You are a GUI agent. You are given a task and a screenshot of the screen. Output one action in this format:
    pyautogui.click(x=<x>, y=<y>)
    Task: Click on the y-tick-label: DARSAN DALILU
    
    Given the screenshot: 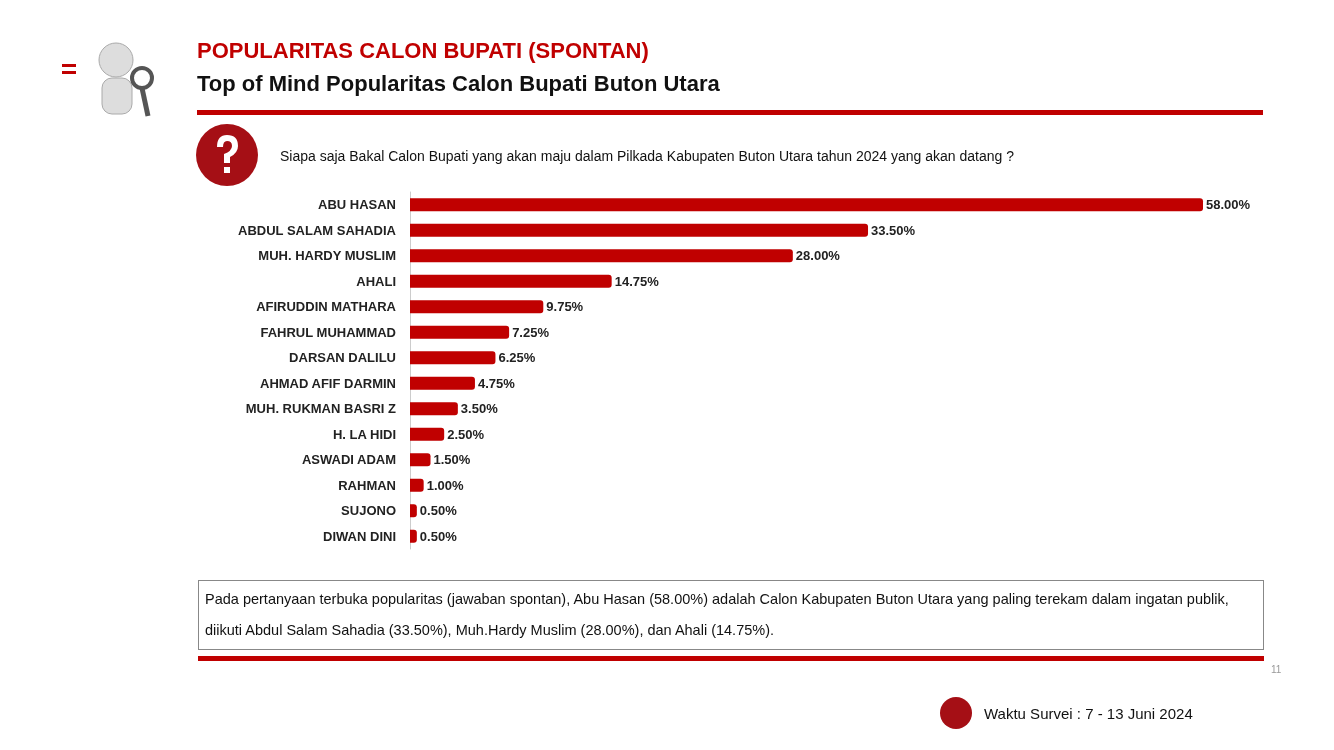 What is the action you would take?
    pyautogui.click(x=342, y=358)
    